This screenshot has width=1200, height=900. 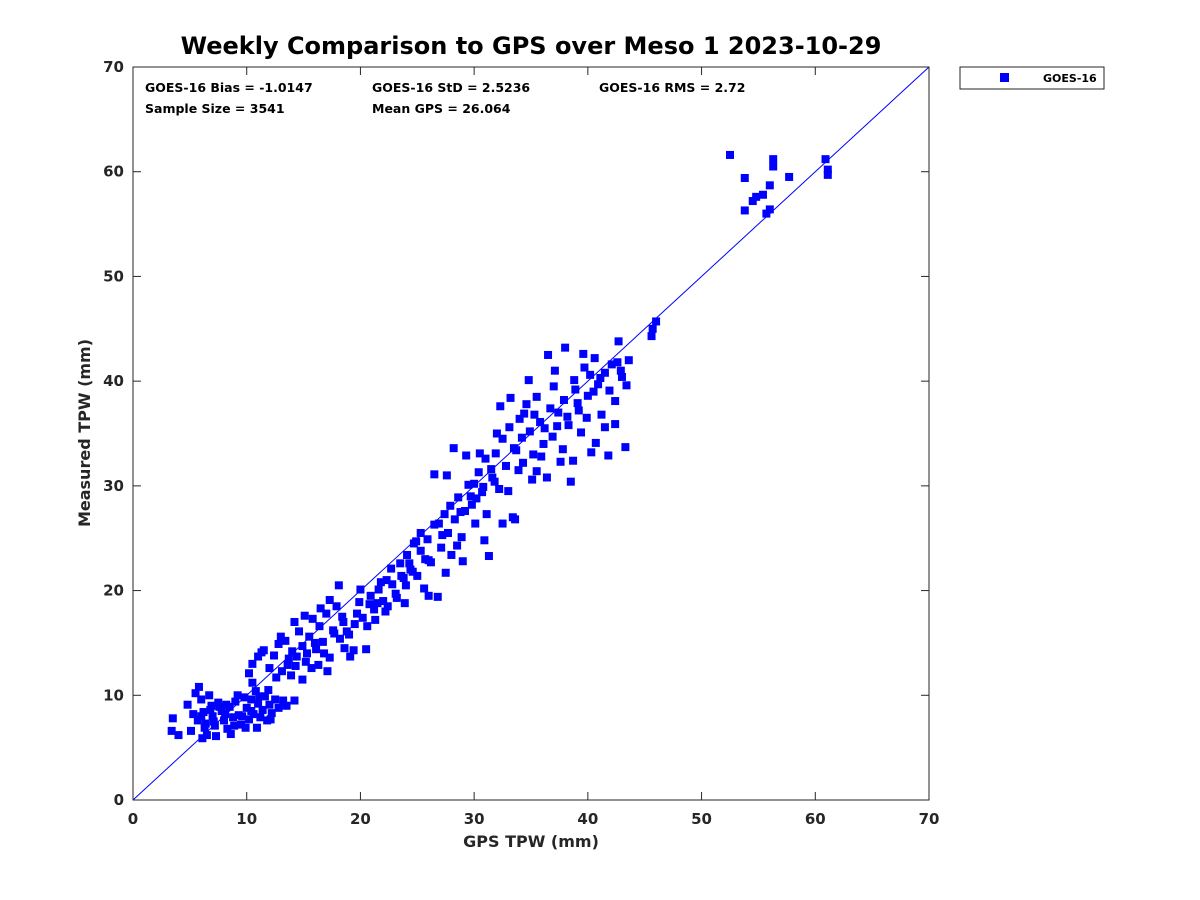 What do you see at coordinates (246, 819) in the screenshot?
I see `x-tick-label: 10` at bounding box center [246, 819].